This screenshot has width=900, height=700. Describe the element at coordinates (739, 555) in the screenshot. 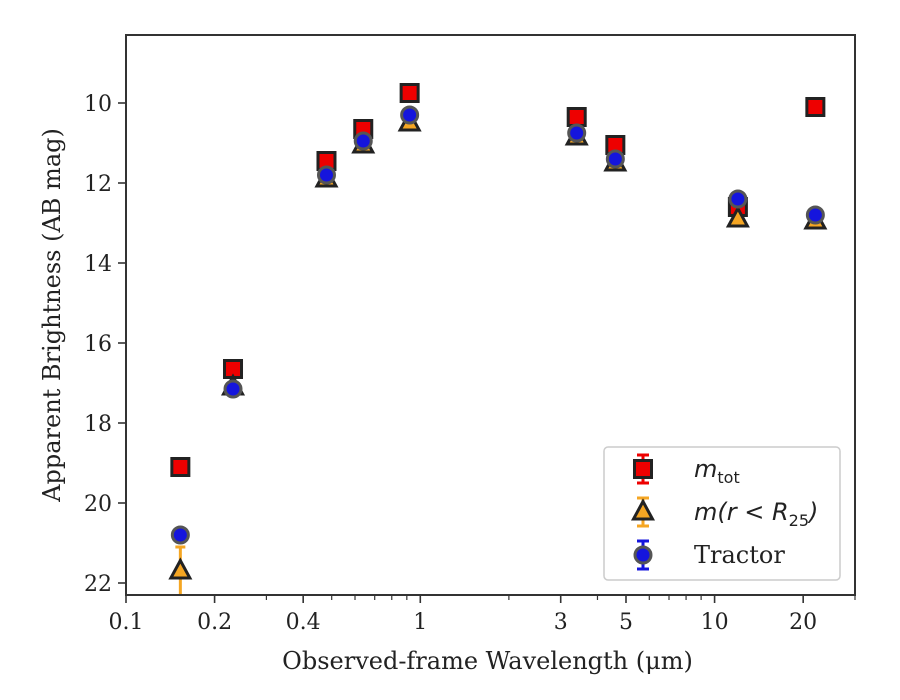

I see `legend-label: Tractor` at that location.